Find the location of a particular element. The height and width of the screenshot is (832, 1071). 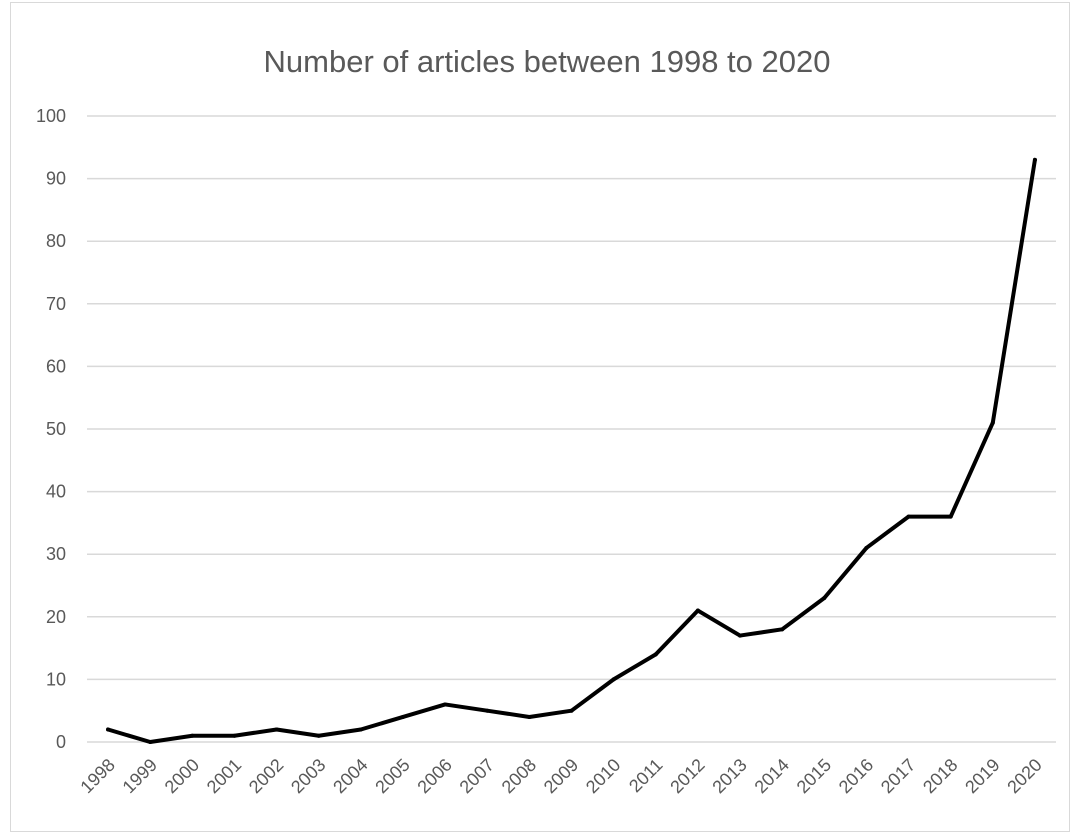

x-tick-label: 2009 is located at coordinates (561, 776).